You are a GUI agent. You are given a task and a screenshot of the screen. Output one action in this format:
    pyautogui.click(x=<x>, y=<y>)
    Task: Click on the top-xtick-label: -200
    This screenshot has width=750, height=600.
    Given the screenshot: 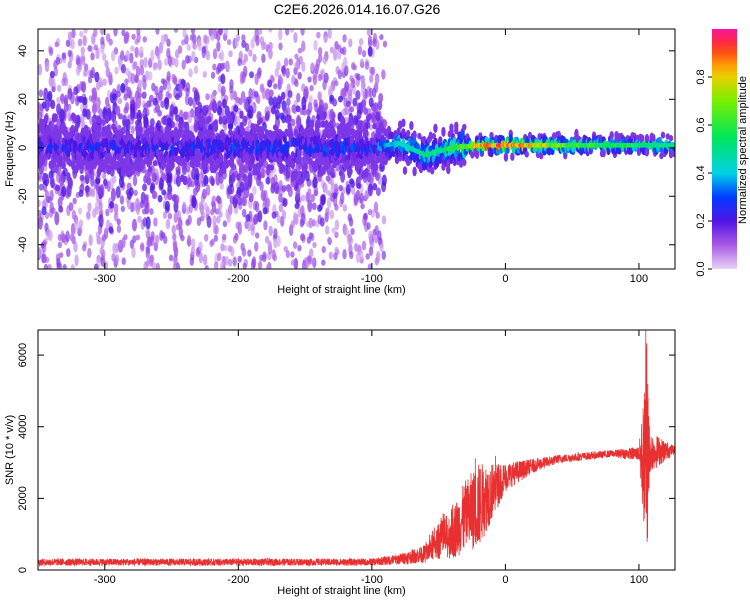 What is the action you would take?
    pyautogui.click(x=238, y=279)
    